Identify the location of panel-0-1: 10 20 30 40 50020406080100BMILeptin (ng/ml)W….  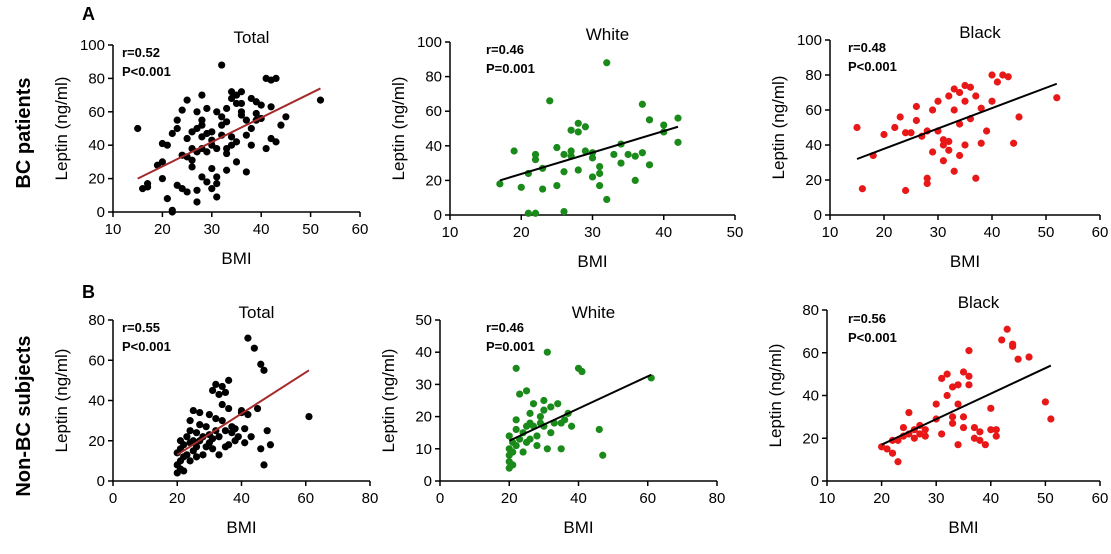
(566, 148).